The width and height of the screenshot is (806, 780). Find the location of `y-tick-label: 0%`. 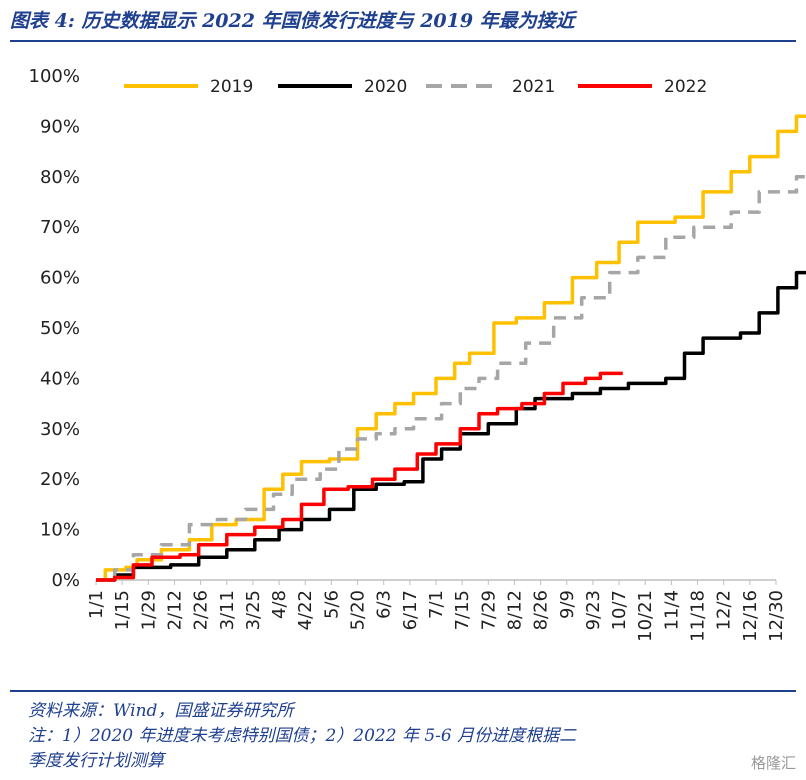

y-tick-label: 0% is located at coordinates (65, 580).